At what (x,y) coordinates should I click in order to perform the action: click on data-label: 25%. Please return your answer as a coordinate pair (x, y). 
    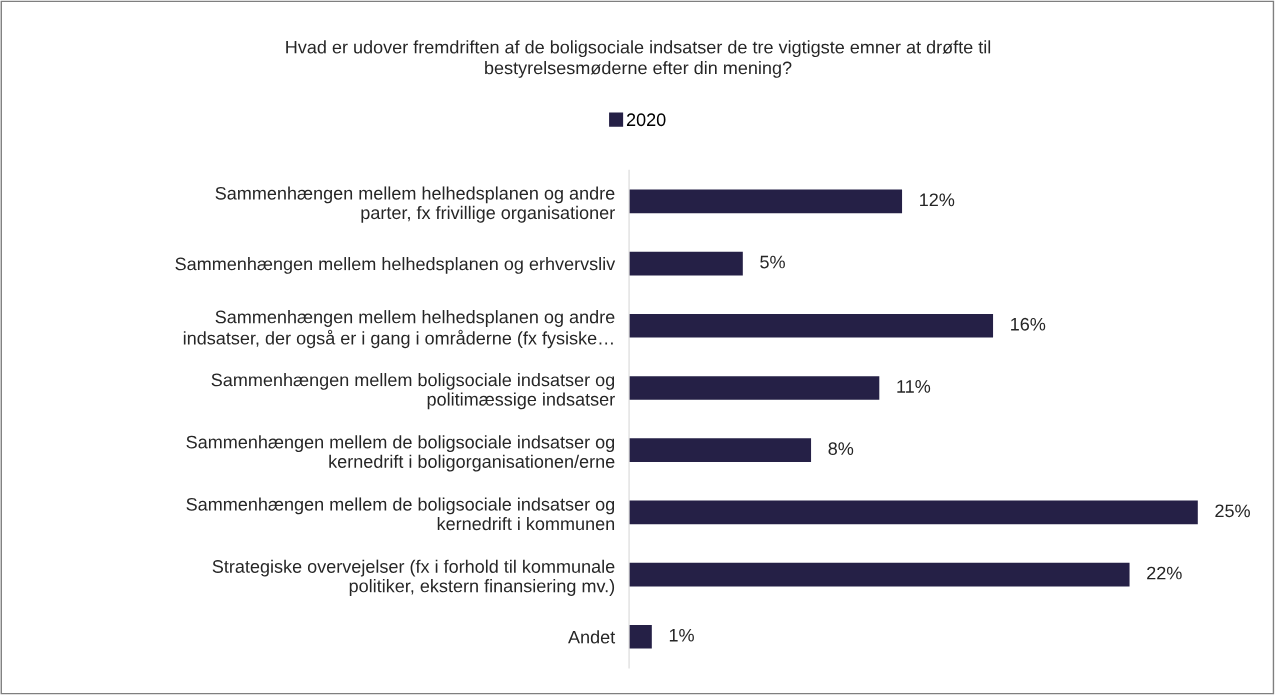
    Looking at the image, I should click on (1232, 511).